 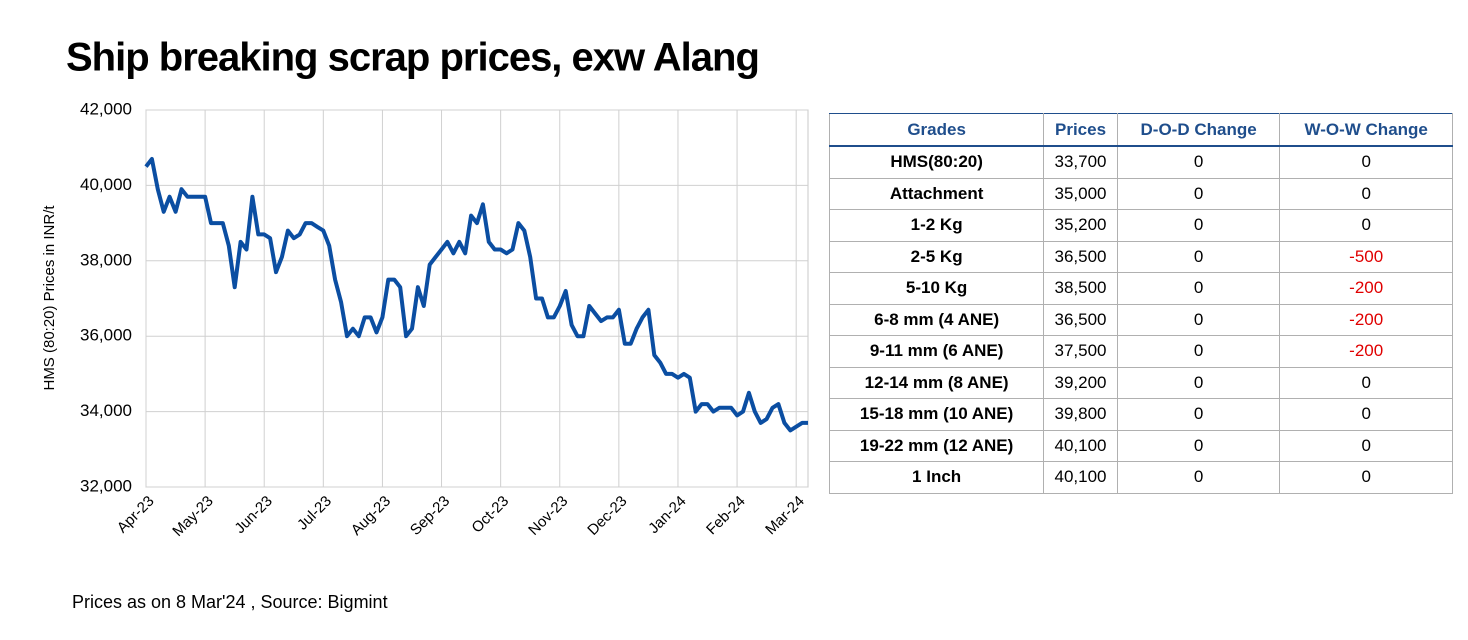 I want to click on table-row: 2-5 Kg 36,500 0 -500, so click(x=1140, y=256).